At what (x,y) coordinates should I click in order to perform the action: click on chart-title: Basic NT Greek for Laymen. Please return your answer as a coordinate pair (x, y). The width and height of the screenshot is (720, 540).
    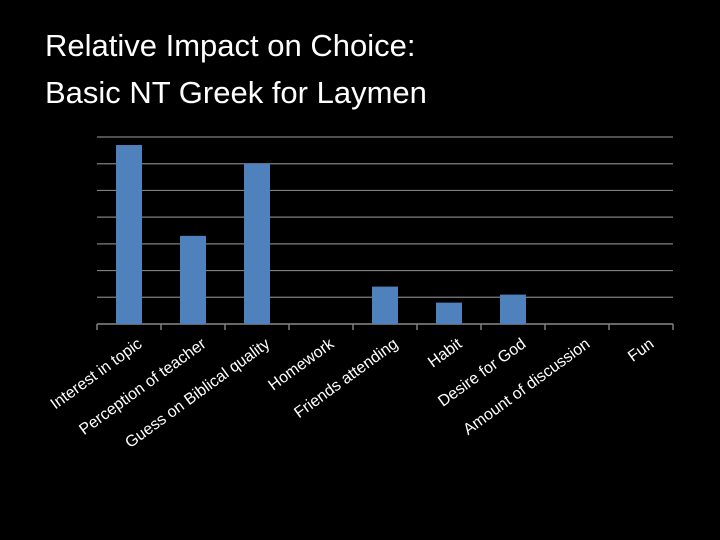
    Looking at the image, I should click on (236, 92).